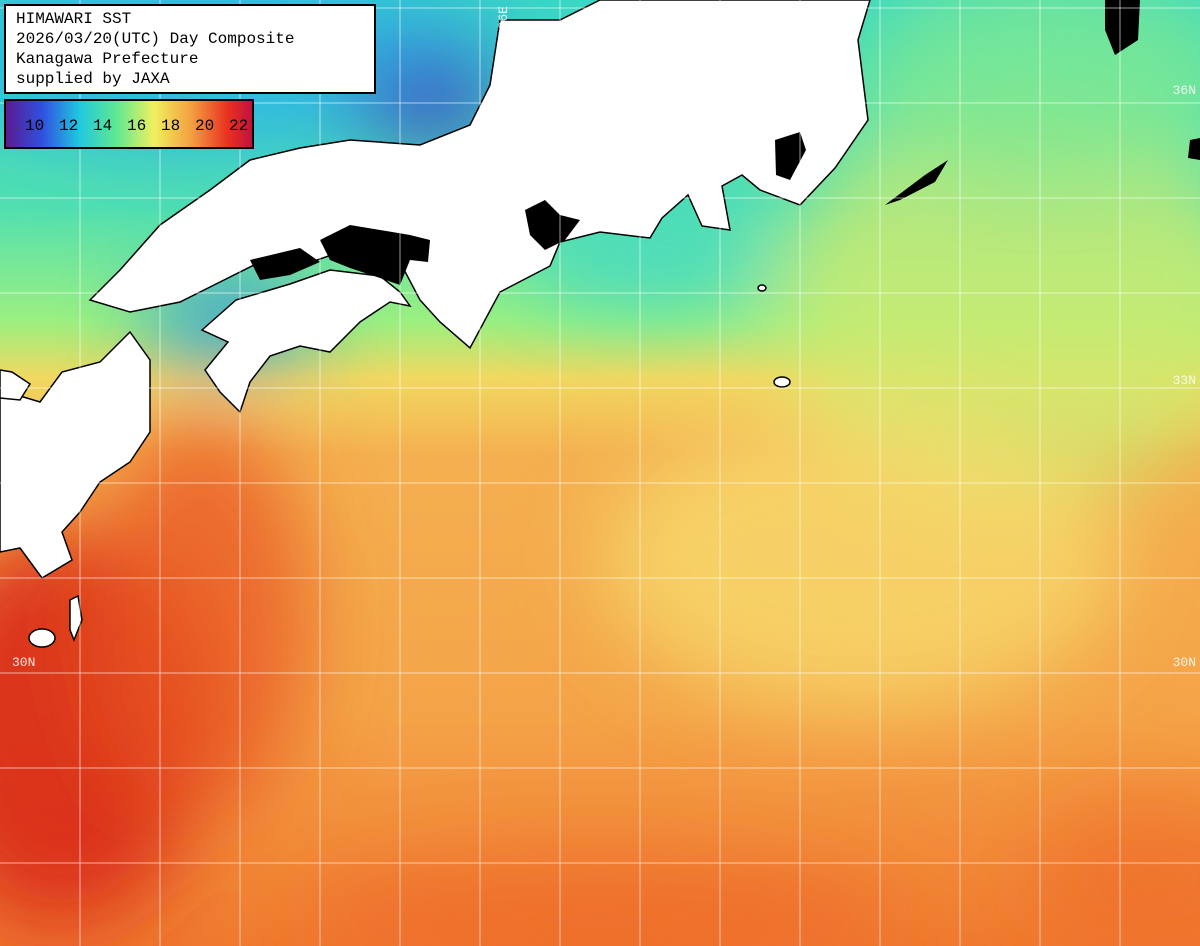 This screenshot has width=1200, height=946. I want to click on lat-label: 36N, so click(1184, 90).